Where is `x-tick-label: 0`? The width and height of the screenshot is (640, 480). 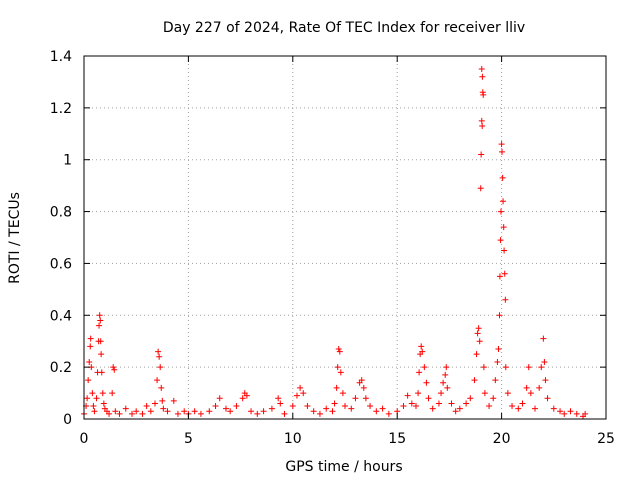
x-tick-label: 0 is located at coordinates (84, 439).